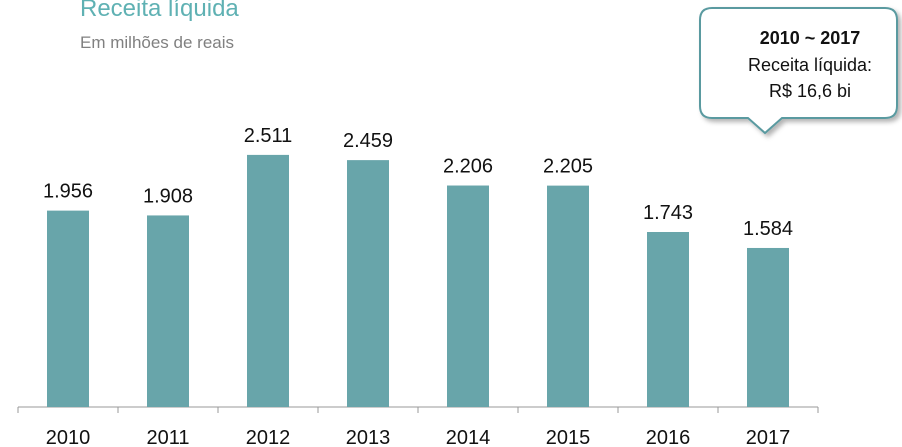 This screenshot has height=447, width=902. Describe the element at coordinates (268, 437) in the screenshot. I see `x-tick-label: 2012` at that location.